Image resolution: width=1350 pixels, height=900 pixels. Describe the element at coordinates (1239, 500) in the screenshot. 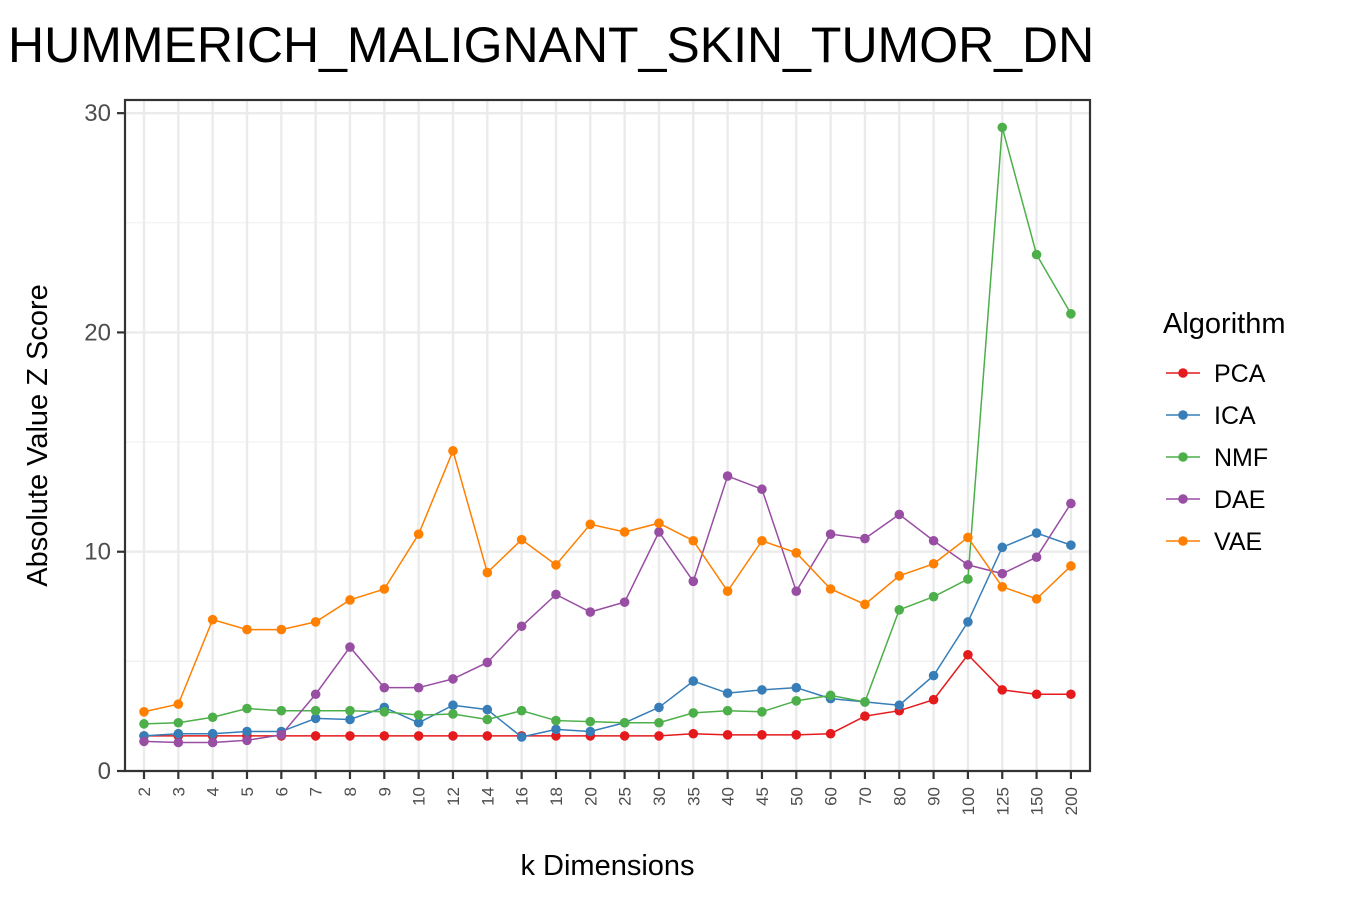

I see `legend-label: DAE` at that location.